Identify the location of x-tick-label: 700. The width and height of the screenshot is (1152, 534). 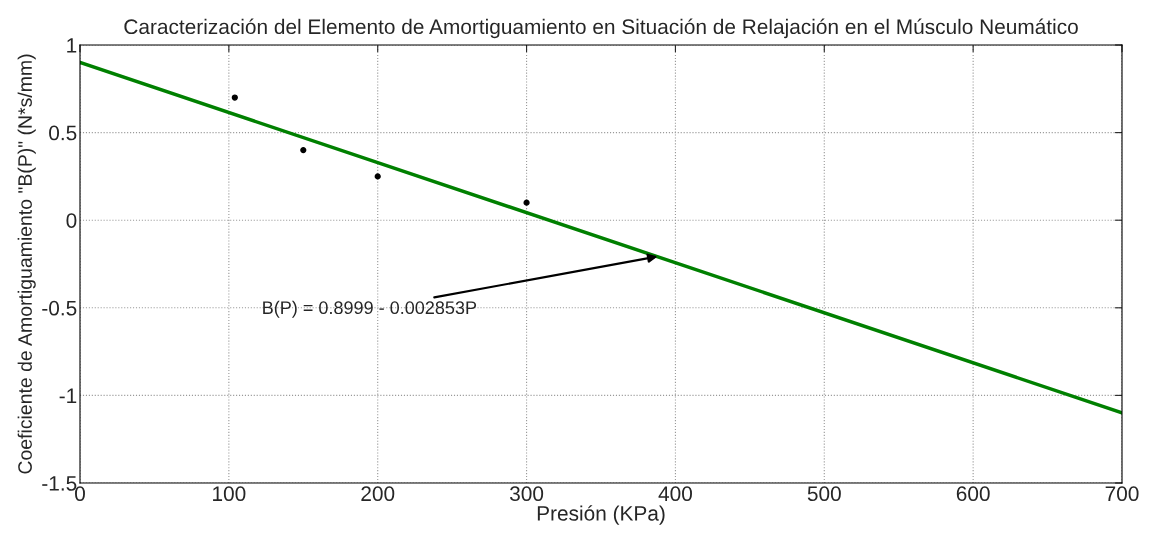
(1122, 494).